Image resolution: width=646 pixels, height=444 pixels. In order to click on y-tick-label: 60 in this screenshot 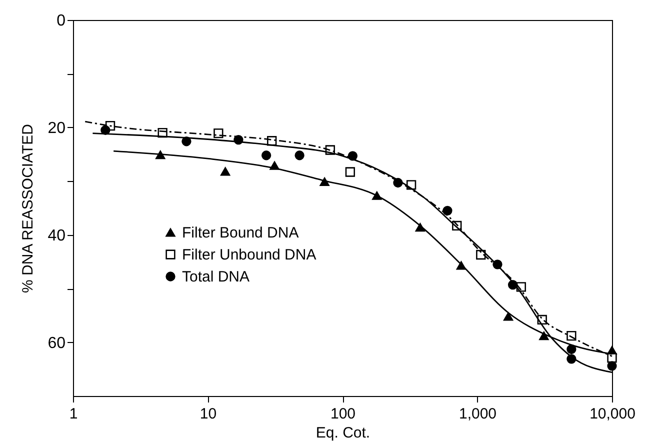, I will do `click(57, 343)`.